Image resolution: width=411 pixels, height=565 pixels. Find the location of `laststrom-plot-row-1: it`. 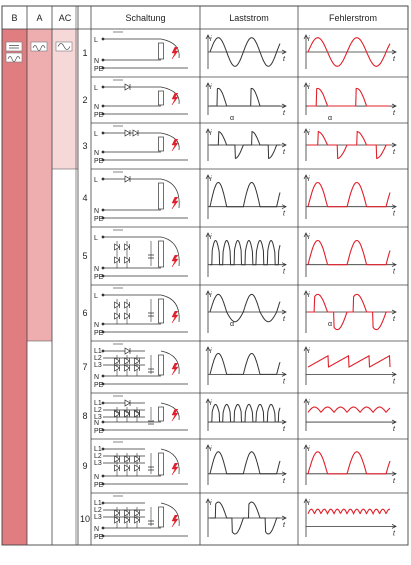

laststrom-plot-row-1: it is located at coordinates (246, 51).